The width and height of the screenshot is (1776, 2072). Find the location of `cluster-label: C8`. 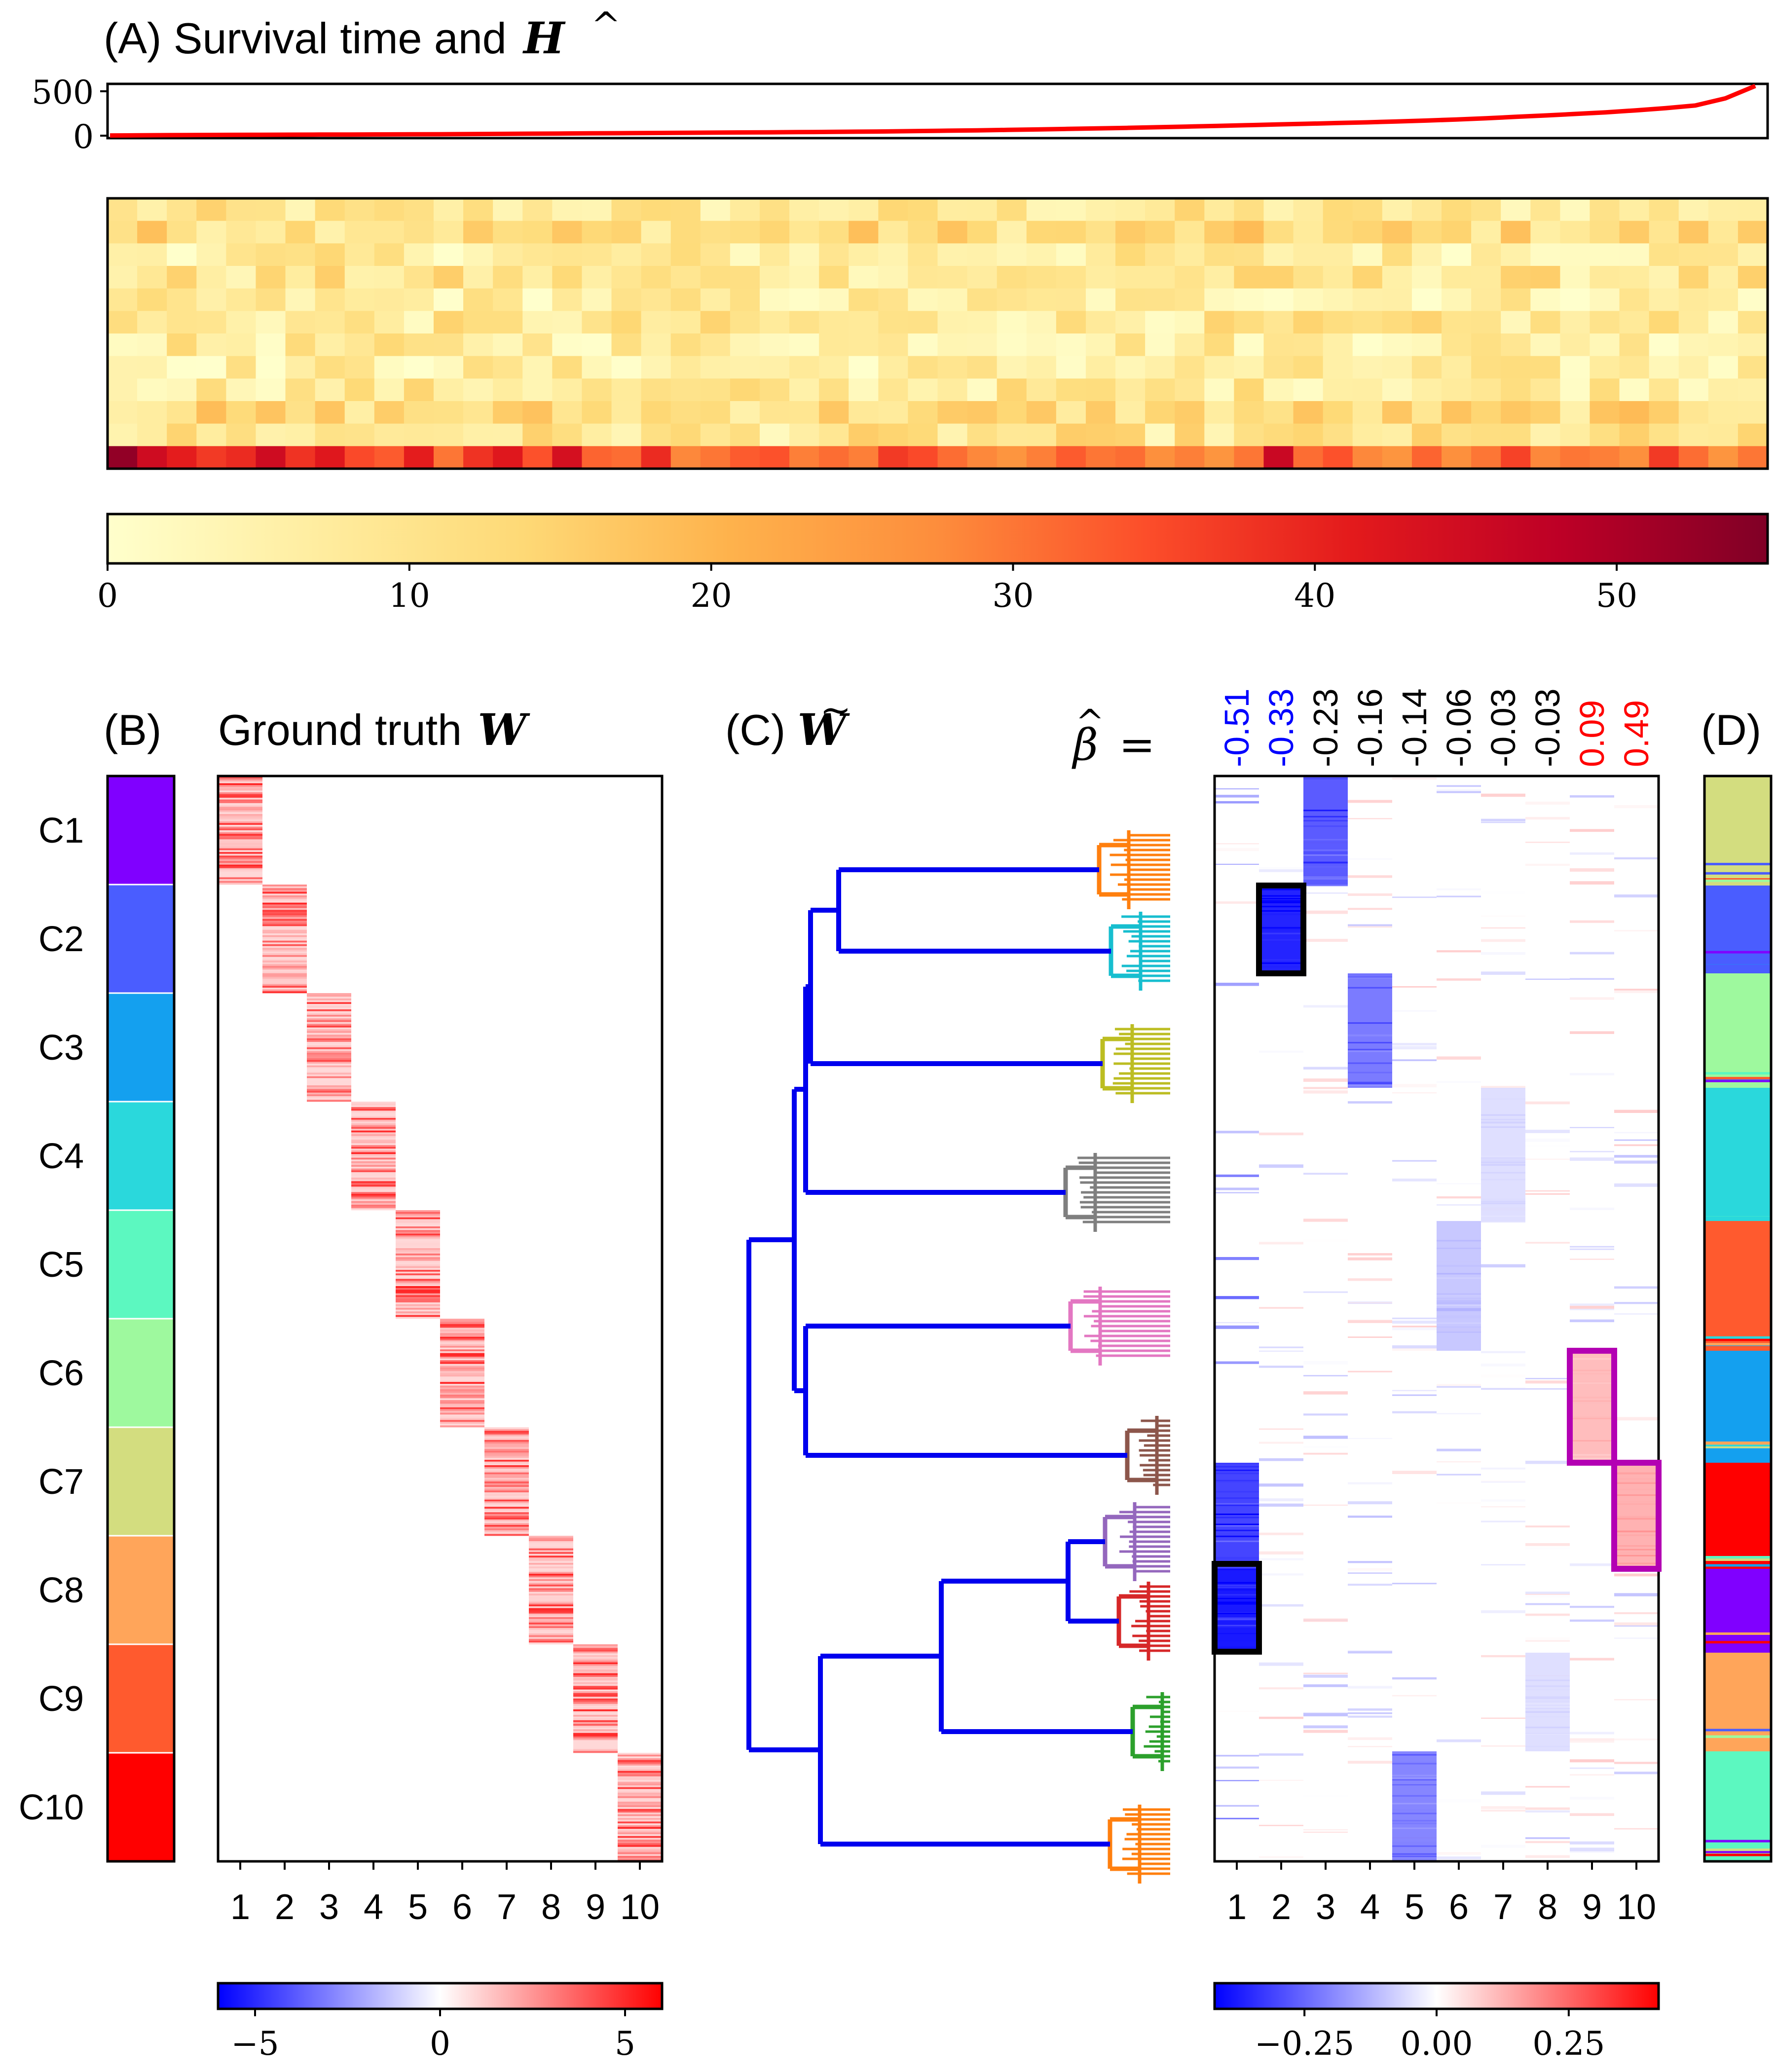

cluster-label: C8 is located at coordinates (61, 1591).